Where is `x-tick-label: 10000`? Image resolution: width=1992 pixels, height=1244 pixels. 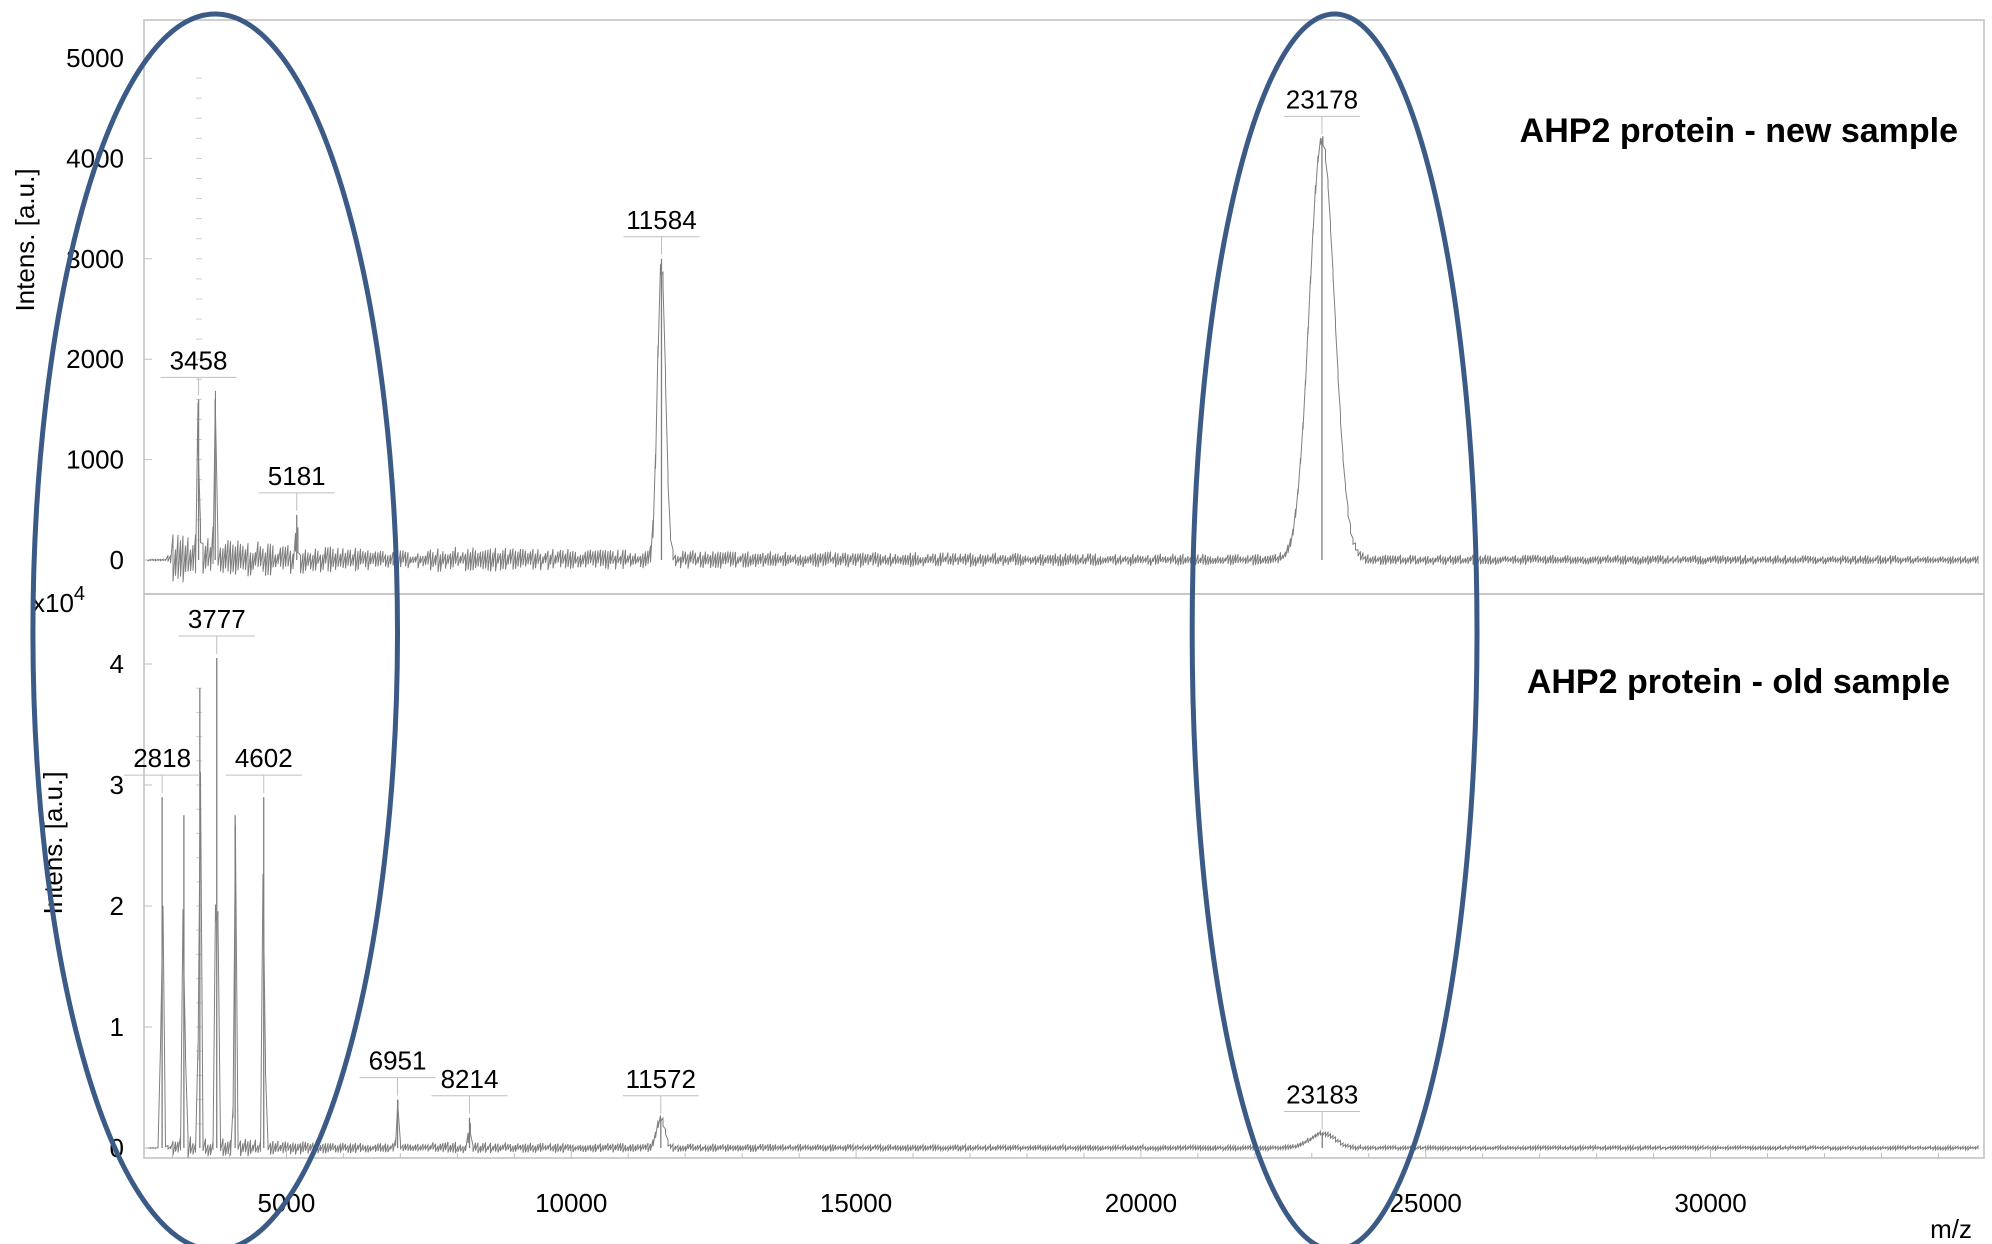 x-tick-label: 10000 is located at coordinates (571, 1203).